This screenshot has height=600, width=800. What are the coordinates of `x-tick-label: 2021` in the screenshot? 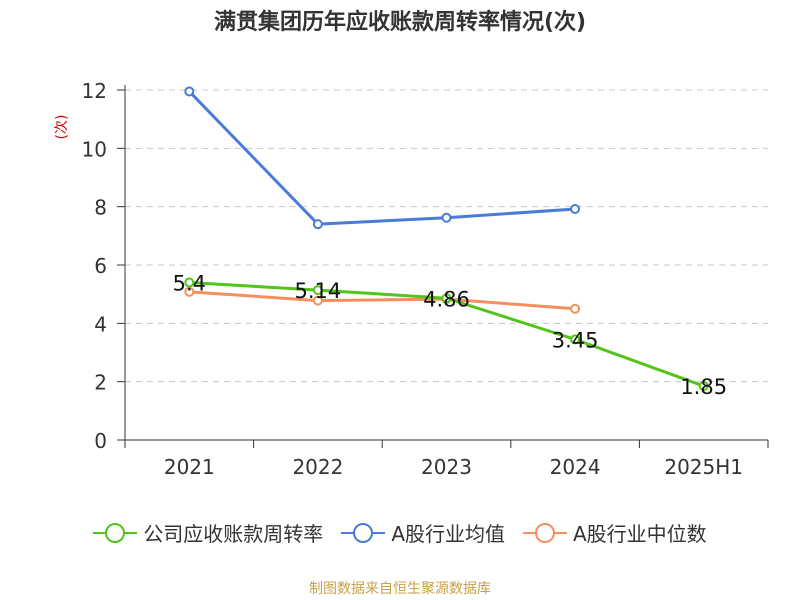 It's located at (189, 467).